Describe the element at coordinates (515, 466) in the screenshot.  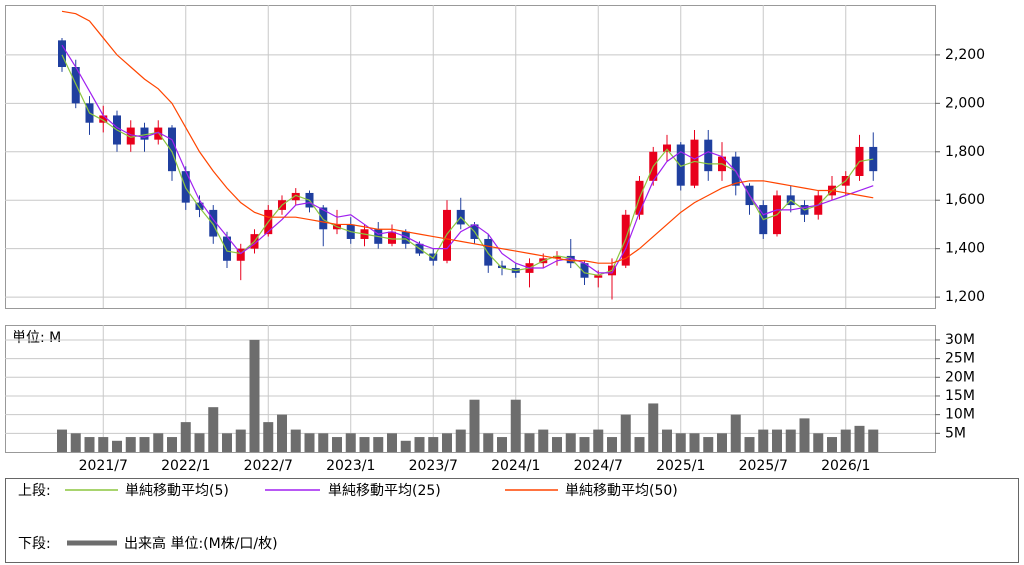
I see `x-tick-label: 2024/1` at that location.